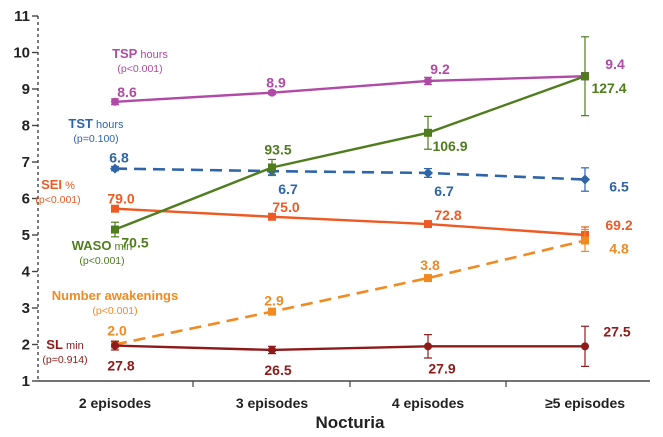 The width and height of the screenshot is (663, 437). I want to click on data-label: 4.8, so click(619, 248).